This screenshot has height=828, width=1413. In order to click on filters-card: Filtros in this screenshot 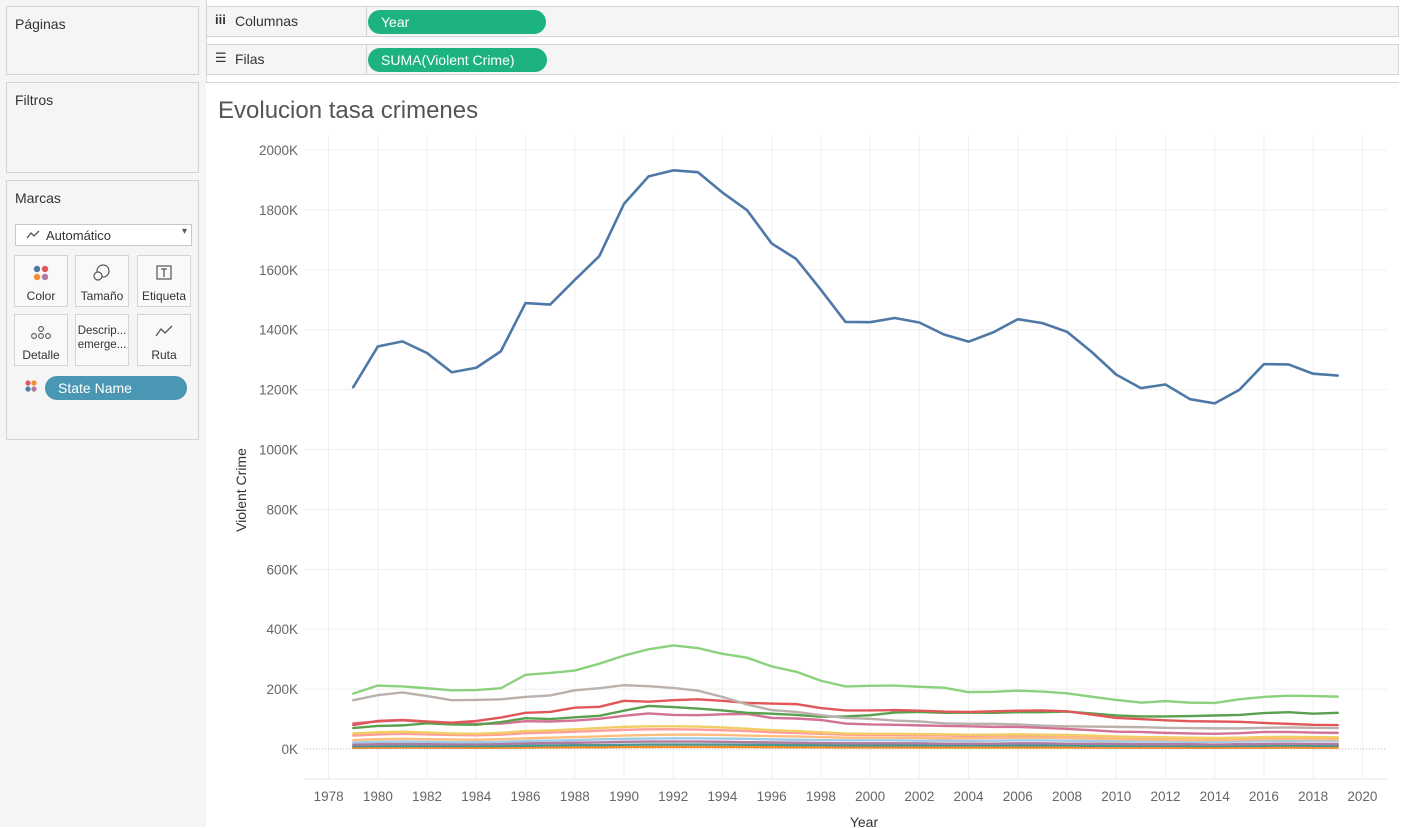, I will do `click(102, 127)`.